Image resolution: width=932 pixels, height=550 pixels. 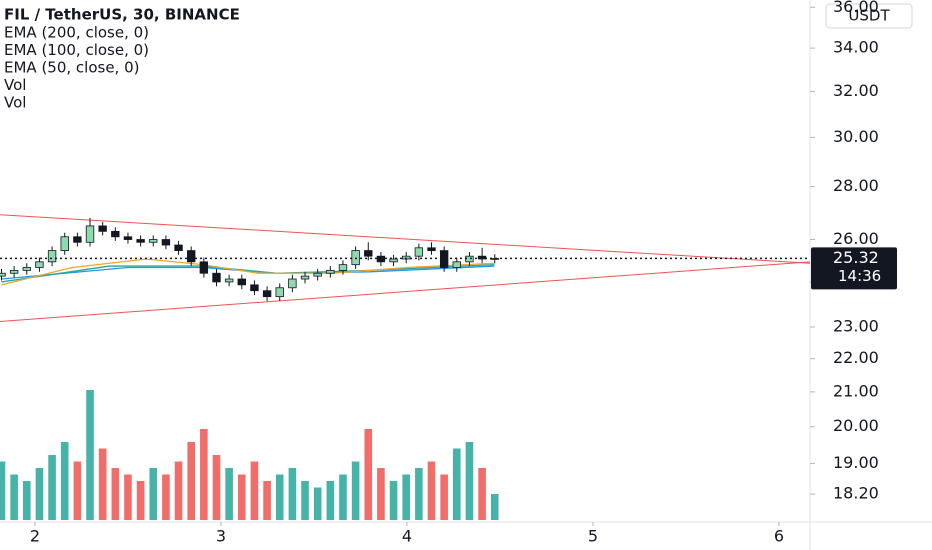 What do you see at coordinates (407, 536) in the screenshot?
I see `x-tick-label: 4` at bounding box center [407, 536].